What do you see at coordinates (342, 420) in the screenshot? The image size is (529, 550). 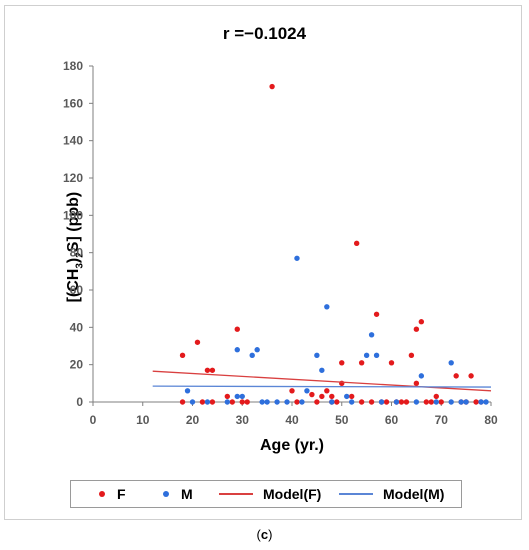 I see `x-tick-label: 50` at bounding box center [342, 420].